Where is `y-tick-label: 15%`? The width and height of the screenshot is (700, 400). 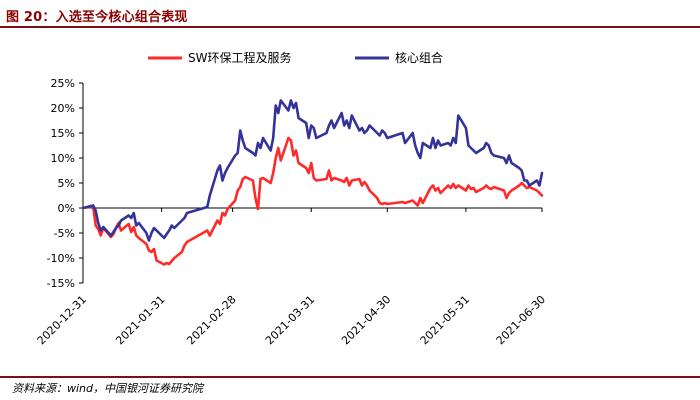 y-tick-label: 15% is located at coordinates (63, 133).